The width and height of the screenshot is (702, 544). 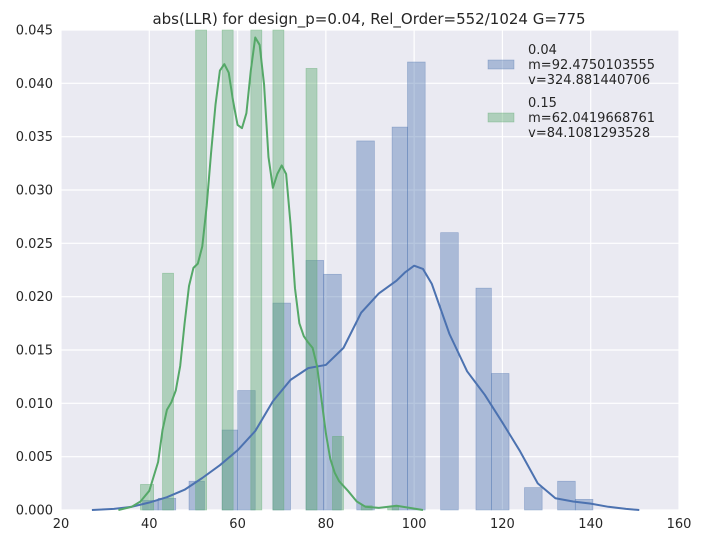 What do you see at coordinates (34, 351) in the screenshot?
I see `y-tick-label: 0.015` at bounding box center [34, 351].